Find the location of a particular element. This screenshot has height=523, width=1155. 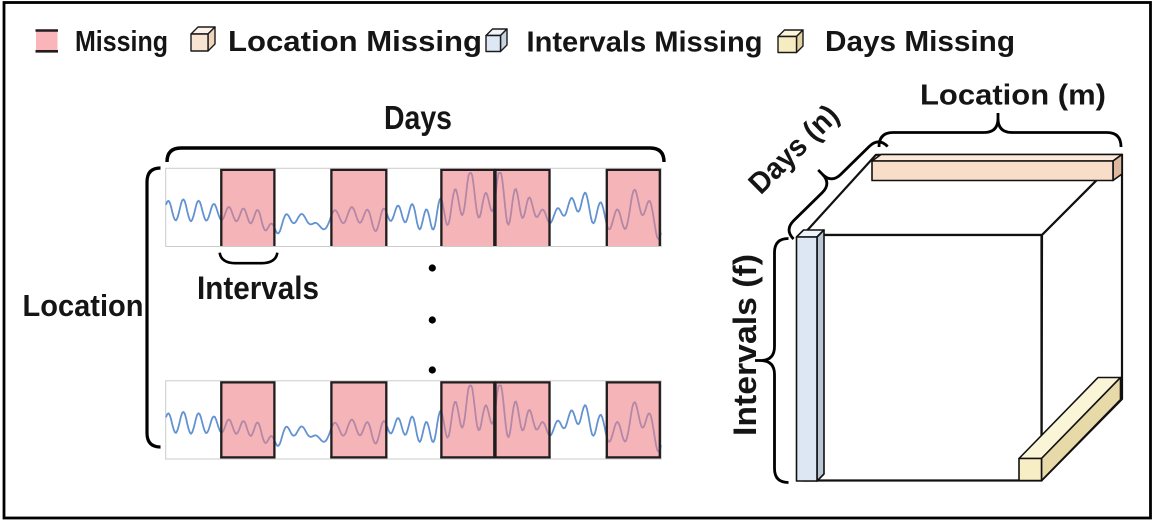

svg-text: Intervals (f) is located at coordinates (745, 345).